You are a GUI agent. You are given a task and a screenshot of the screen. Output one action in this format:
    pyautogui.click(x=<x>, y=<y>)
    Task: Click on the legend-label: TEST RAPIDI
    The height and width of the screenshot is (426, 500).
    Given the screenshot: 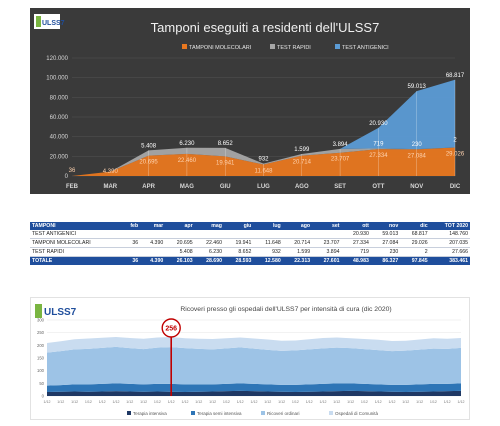 What is the action you would take?
    pyautogui.click(x=294, y=48)
    